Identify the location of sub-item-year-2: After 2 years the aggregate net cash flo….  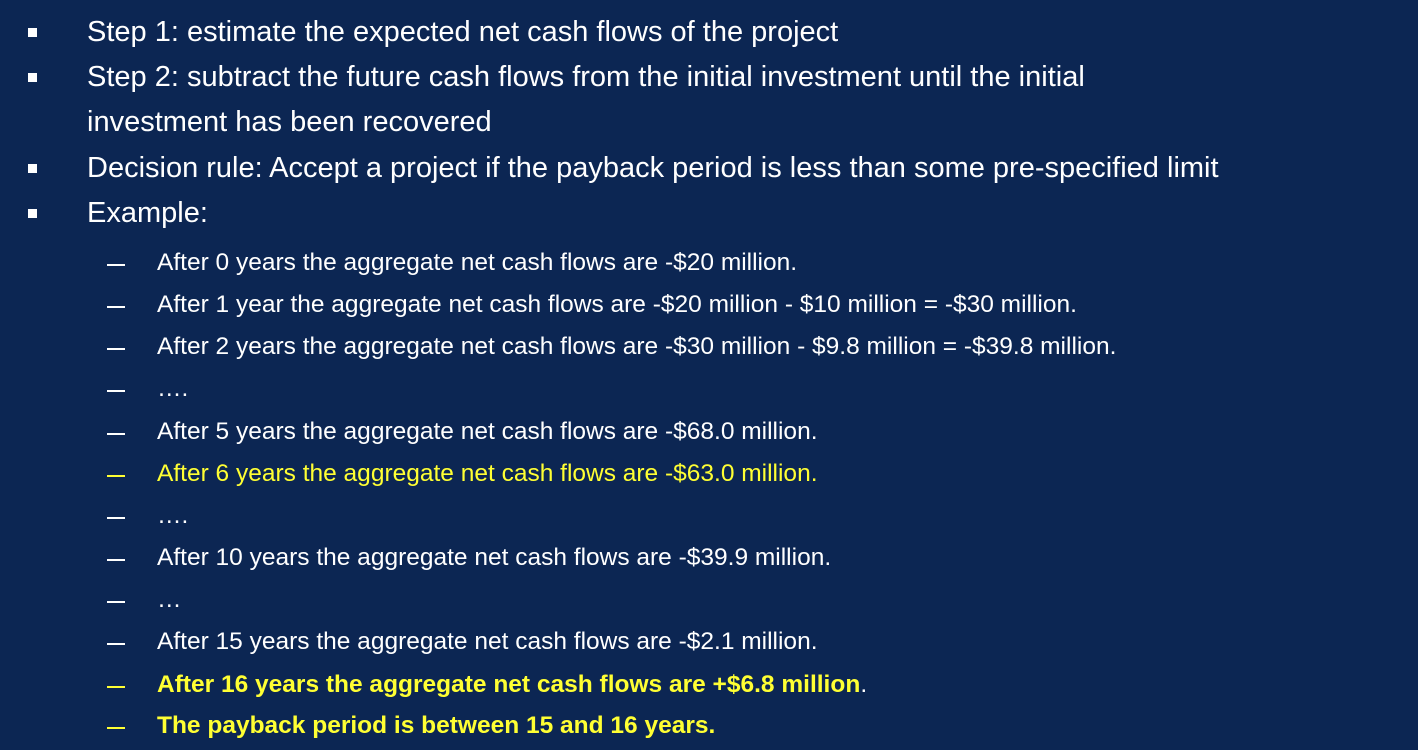
(637, 346).